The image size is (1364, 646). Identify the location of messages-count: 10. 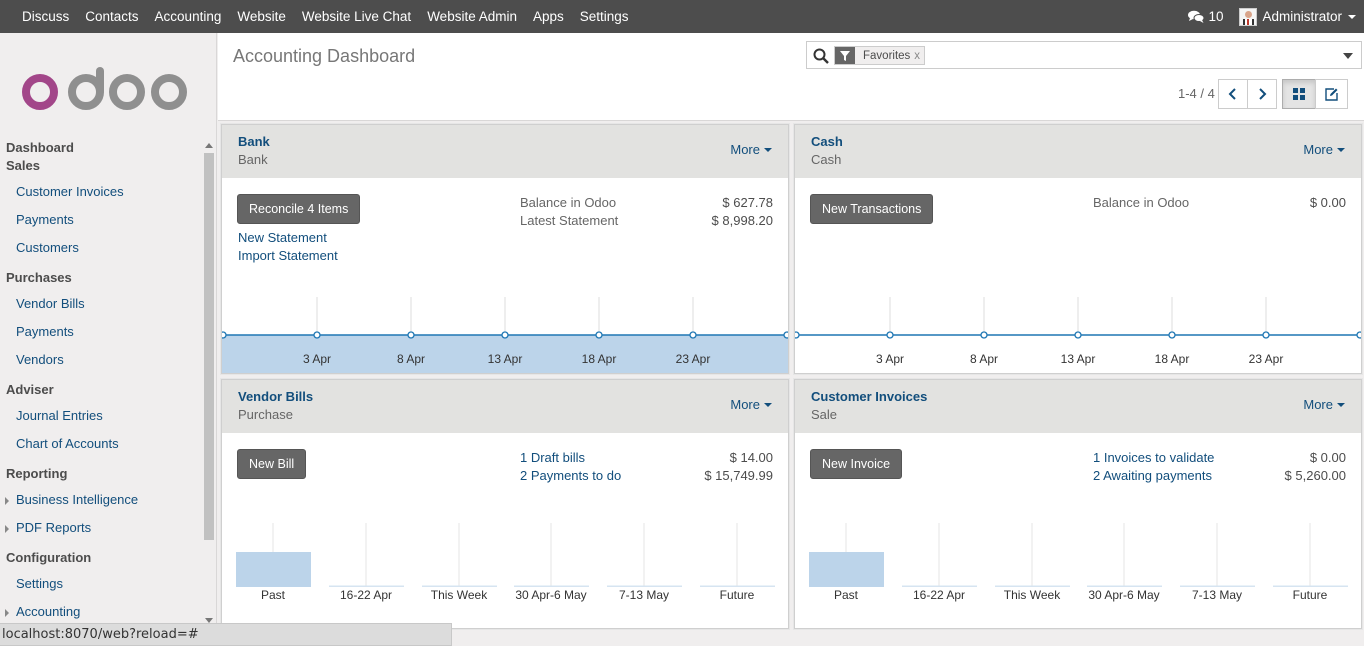
(1216, 16).